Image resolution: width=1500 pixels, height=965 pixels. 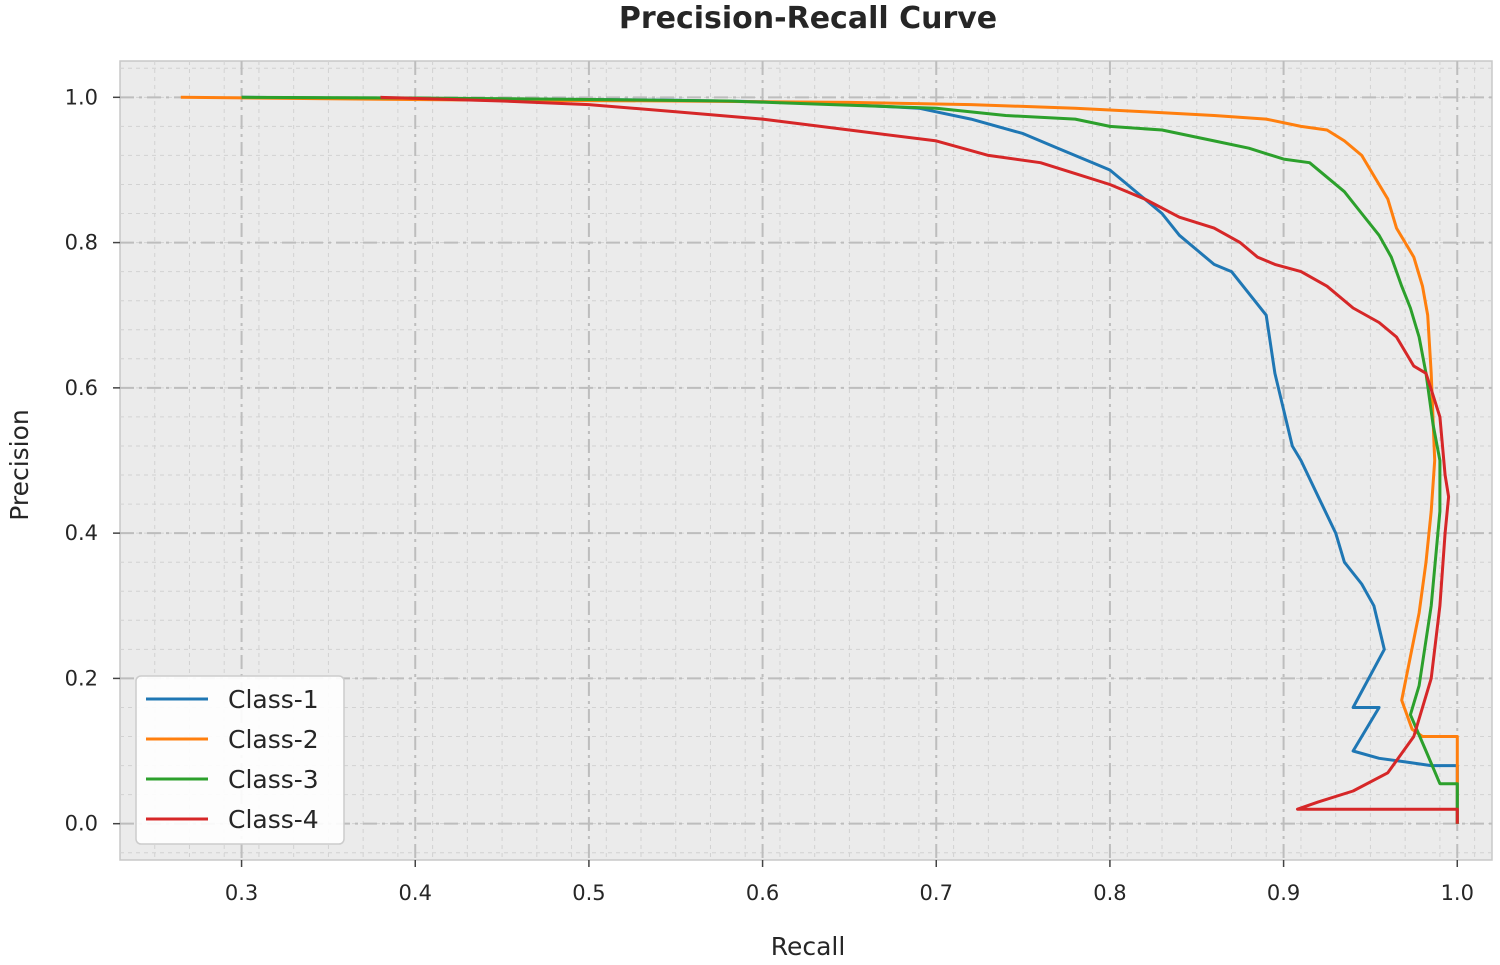 What do you see at coordinates (81, 824) in the screenshot?
I see `y-tick-label: 0.0` at bounding box center [81, 824].